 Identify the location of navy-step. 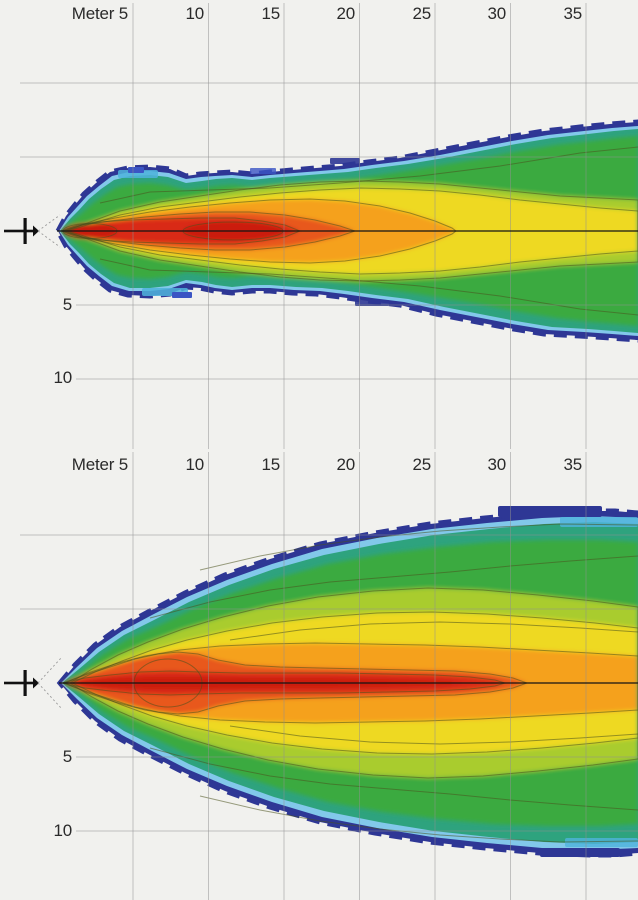
(345, 161).